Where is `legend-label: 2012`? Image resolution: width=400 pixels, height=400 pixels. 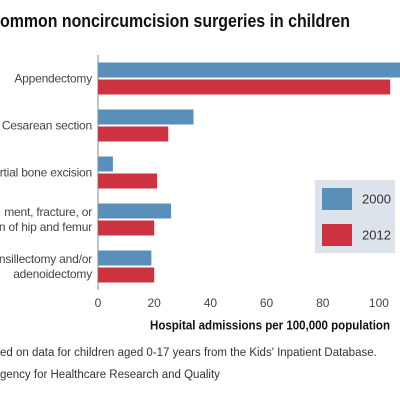 legend-label: 2012 is located at coordinates (376, 234).